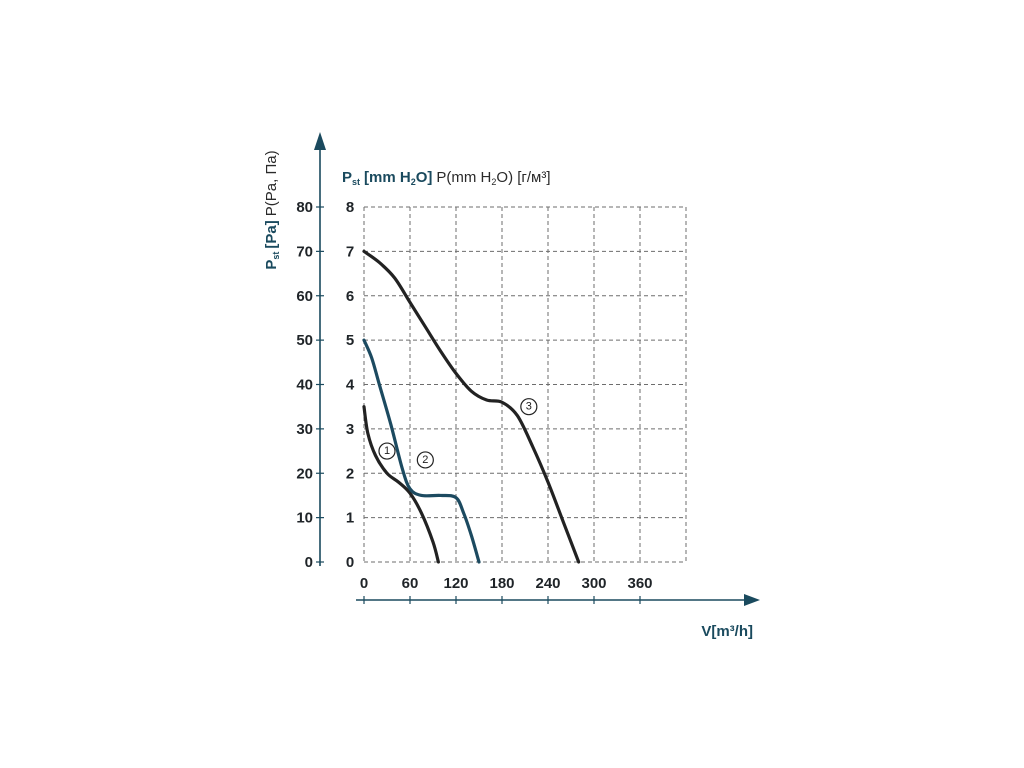  I want to click on y-tick-label-mm: 6, so click(350, 296).